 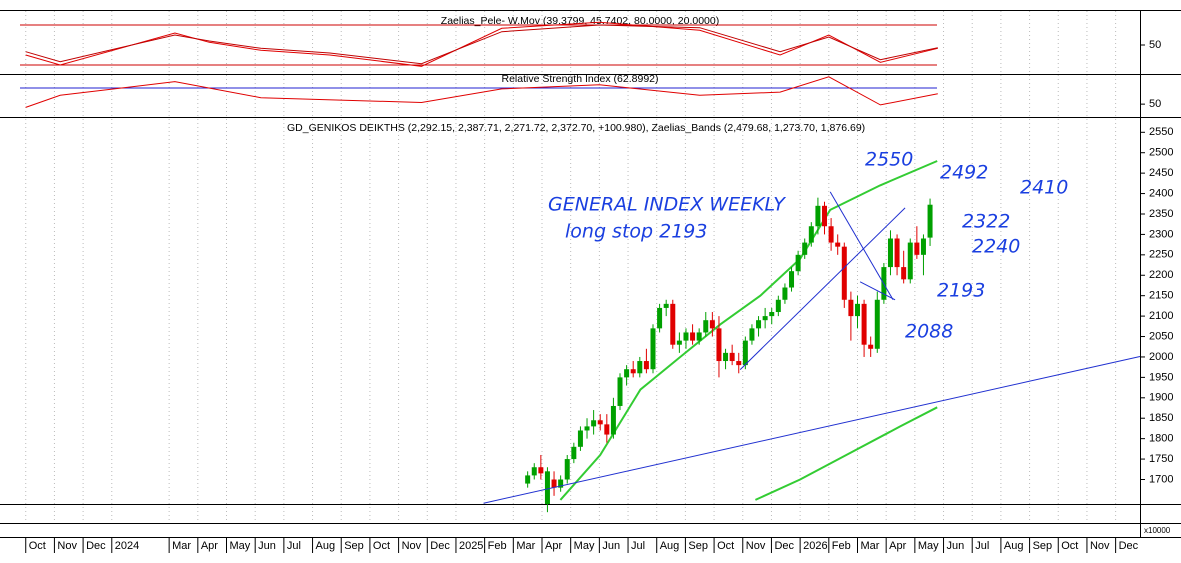 I want to click on annotation: 2088, so click(x=929, y=332).